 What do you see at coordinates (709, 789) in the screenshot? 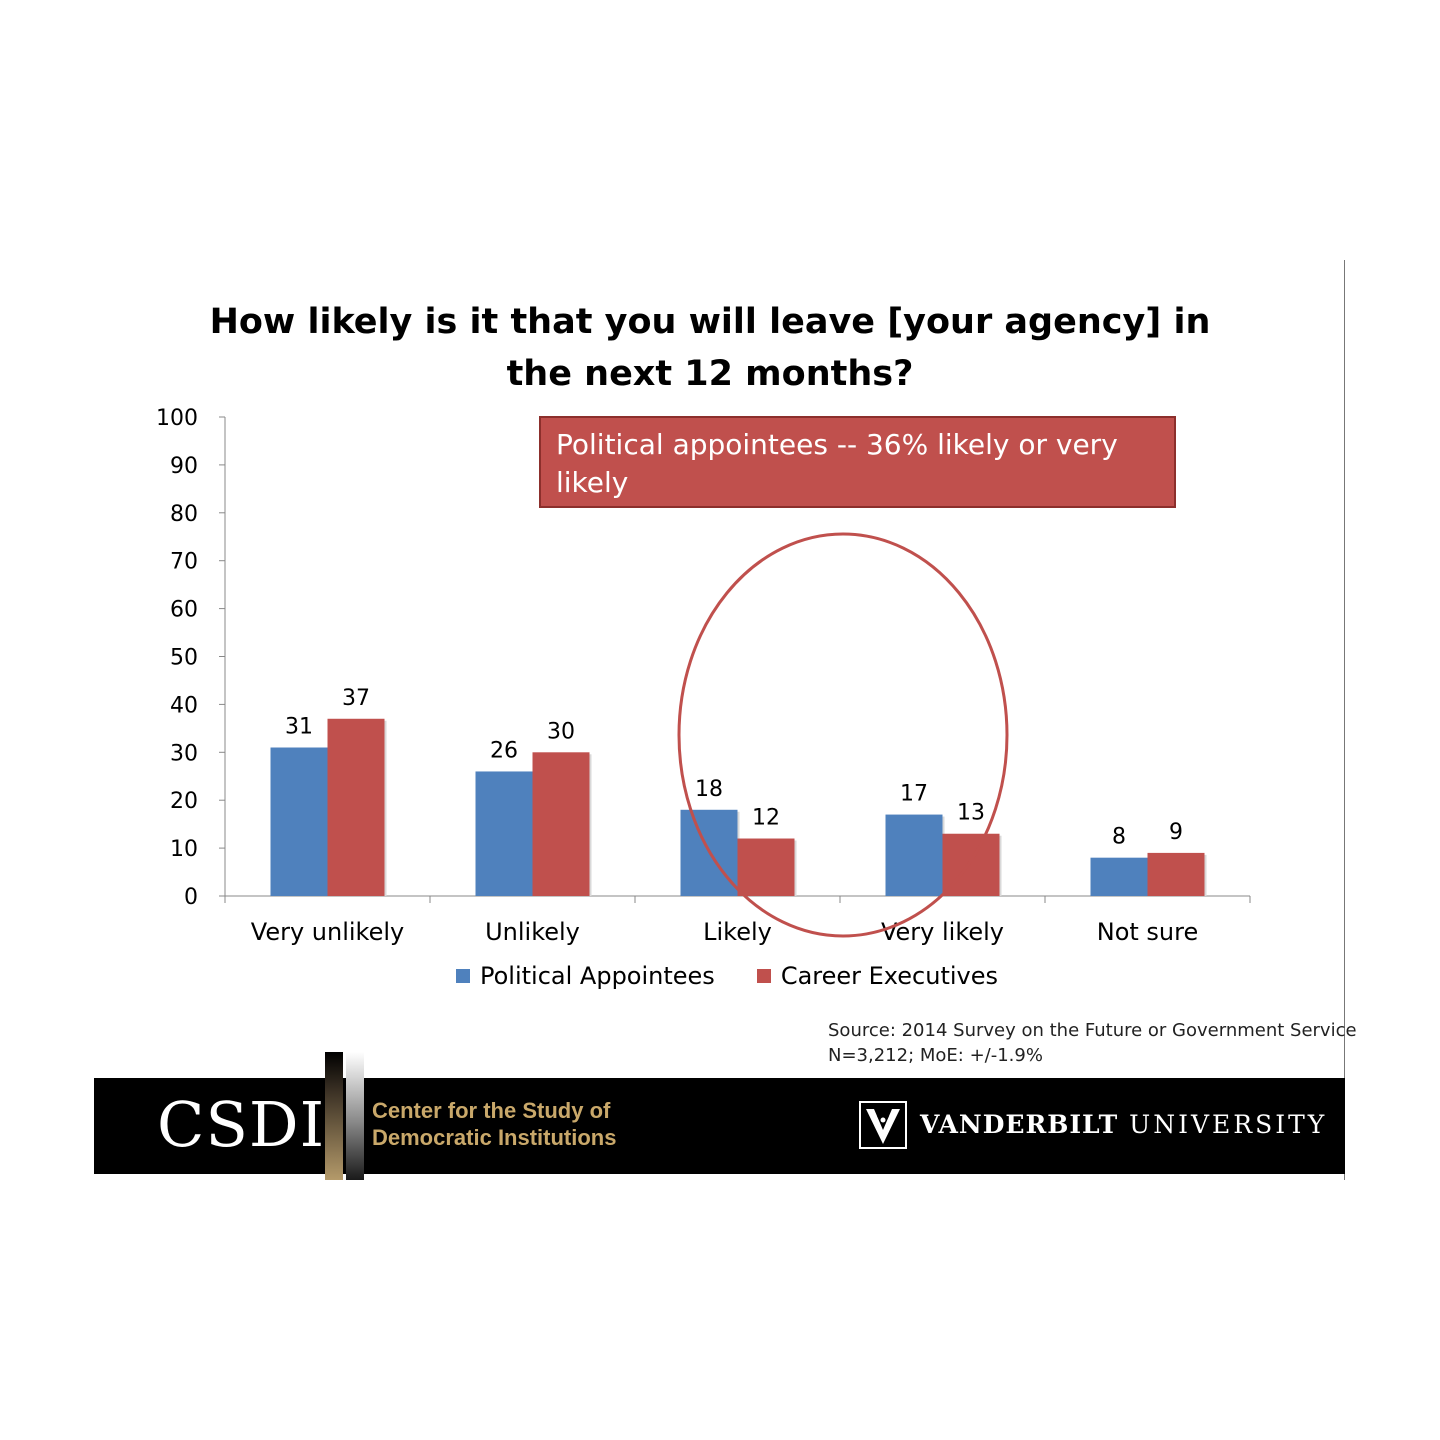
I see `data-label: 18` at bounding box center [709, 789].